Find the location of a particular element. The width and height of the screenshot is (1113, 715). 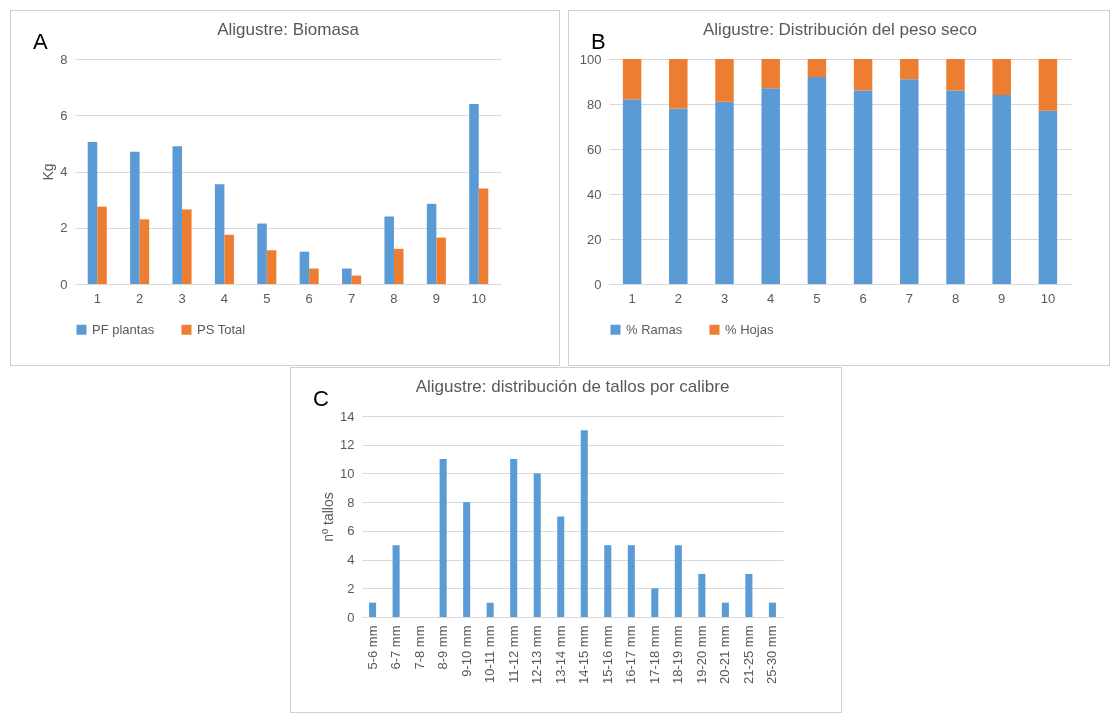

x-tick-label: 20-21 mm is located at coordinates (725, 655).